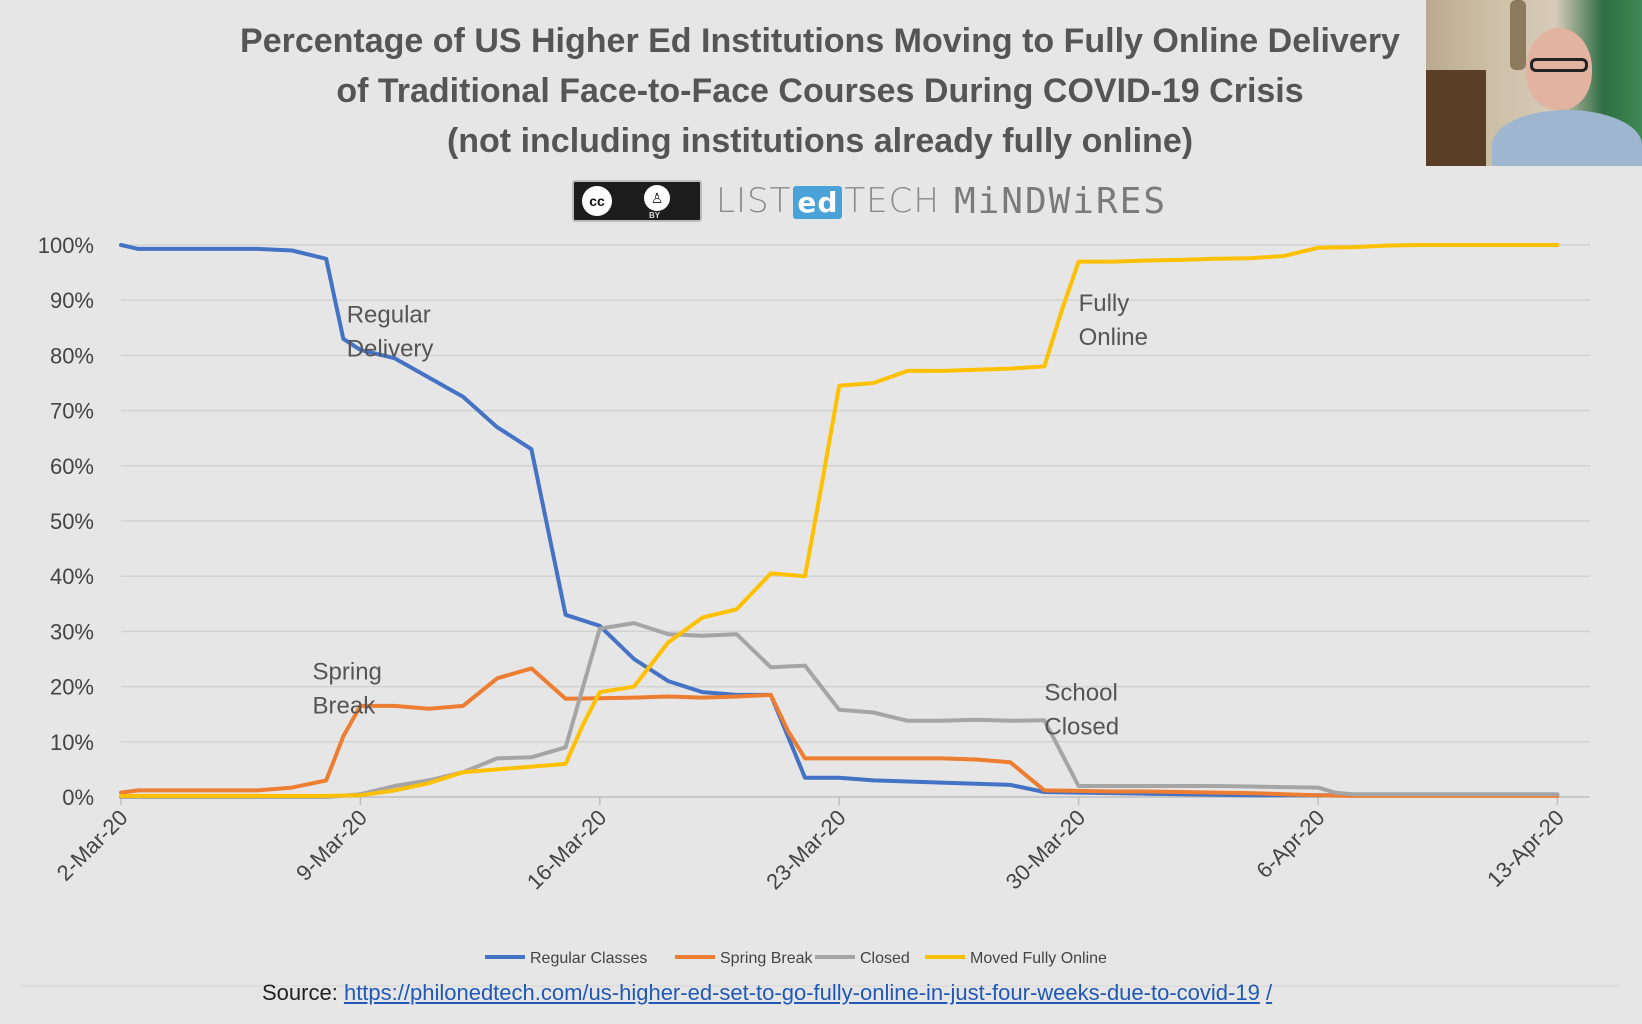 This screenshot has height=1024, width=1642. What do you see at coordinates (72, 466) in the screenshot?
I see `y-tick-label: 60%` at bounding box center [72, 466].